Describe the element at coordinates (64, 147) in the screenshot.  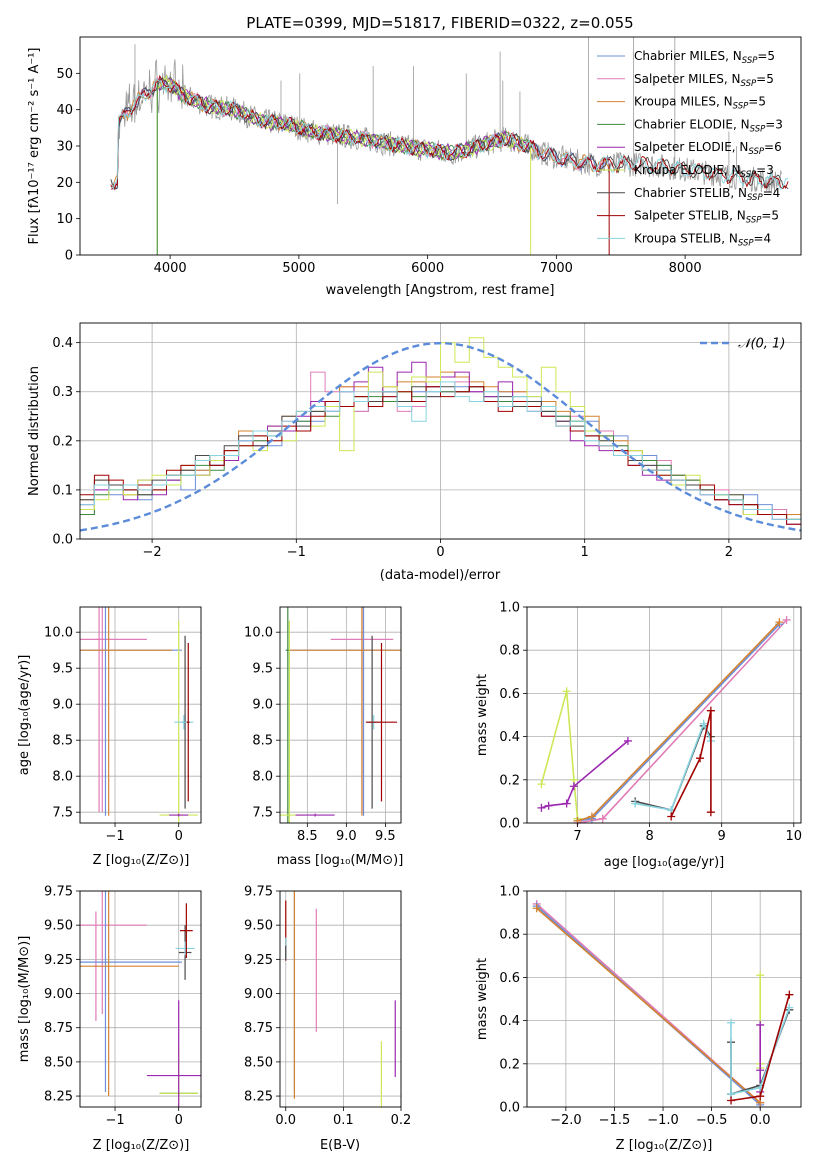
I see `y-tick-label: 30` at that location.